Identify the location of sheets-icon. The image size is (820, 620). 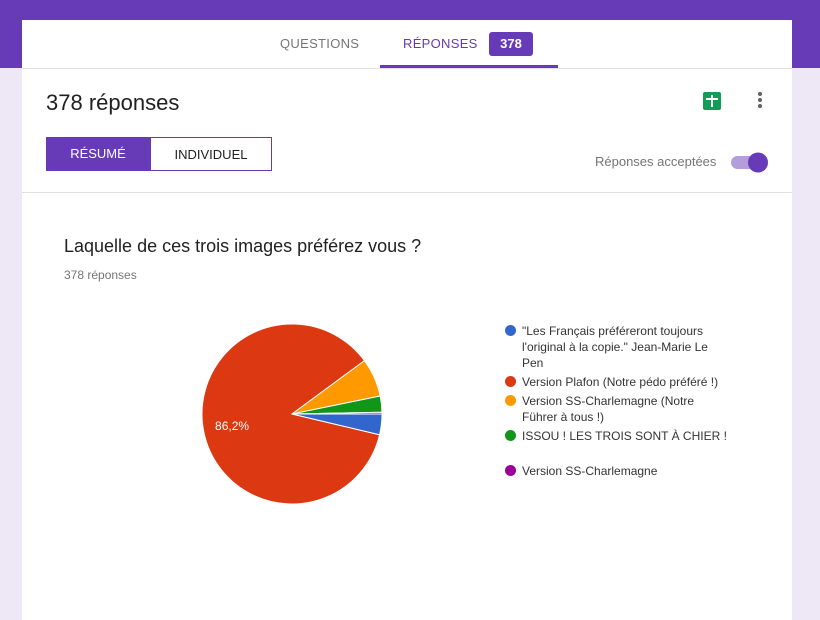
(712, 101).